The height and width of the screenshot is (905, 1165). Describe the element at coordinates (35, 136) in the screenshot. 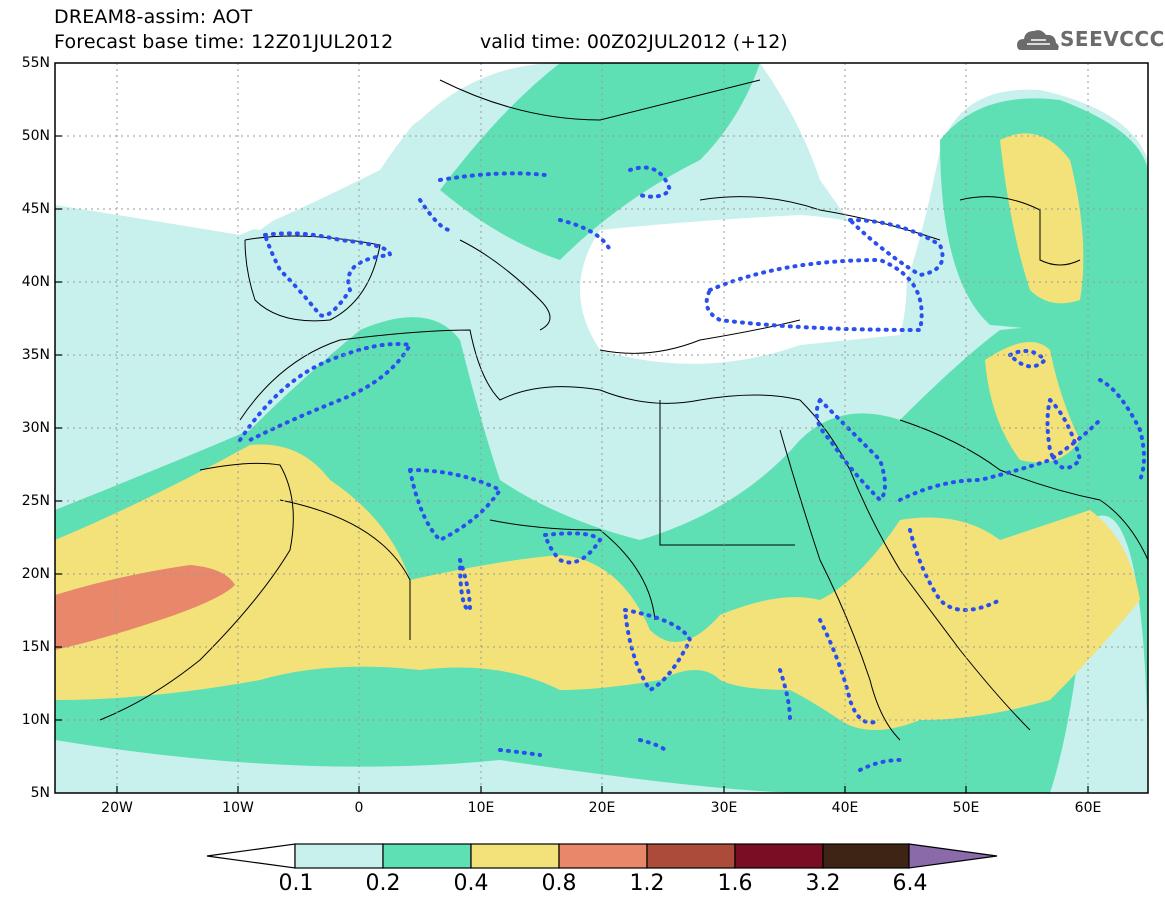

I see `lat-label: 50N` at that location.